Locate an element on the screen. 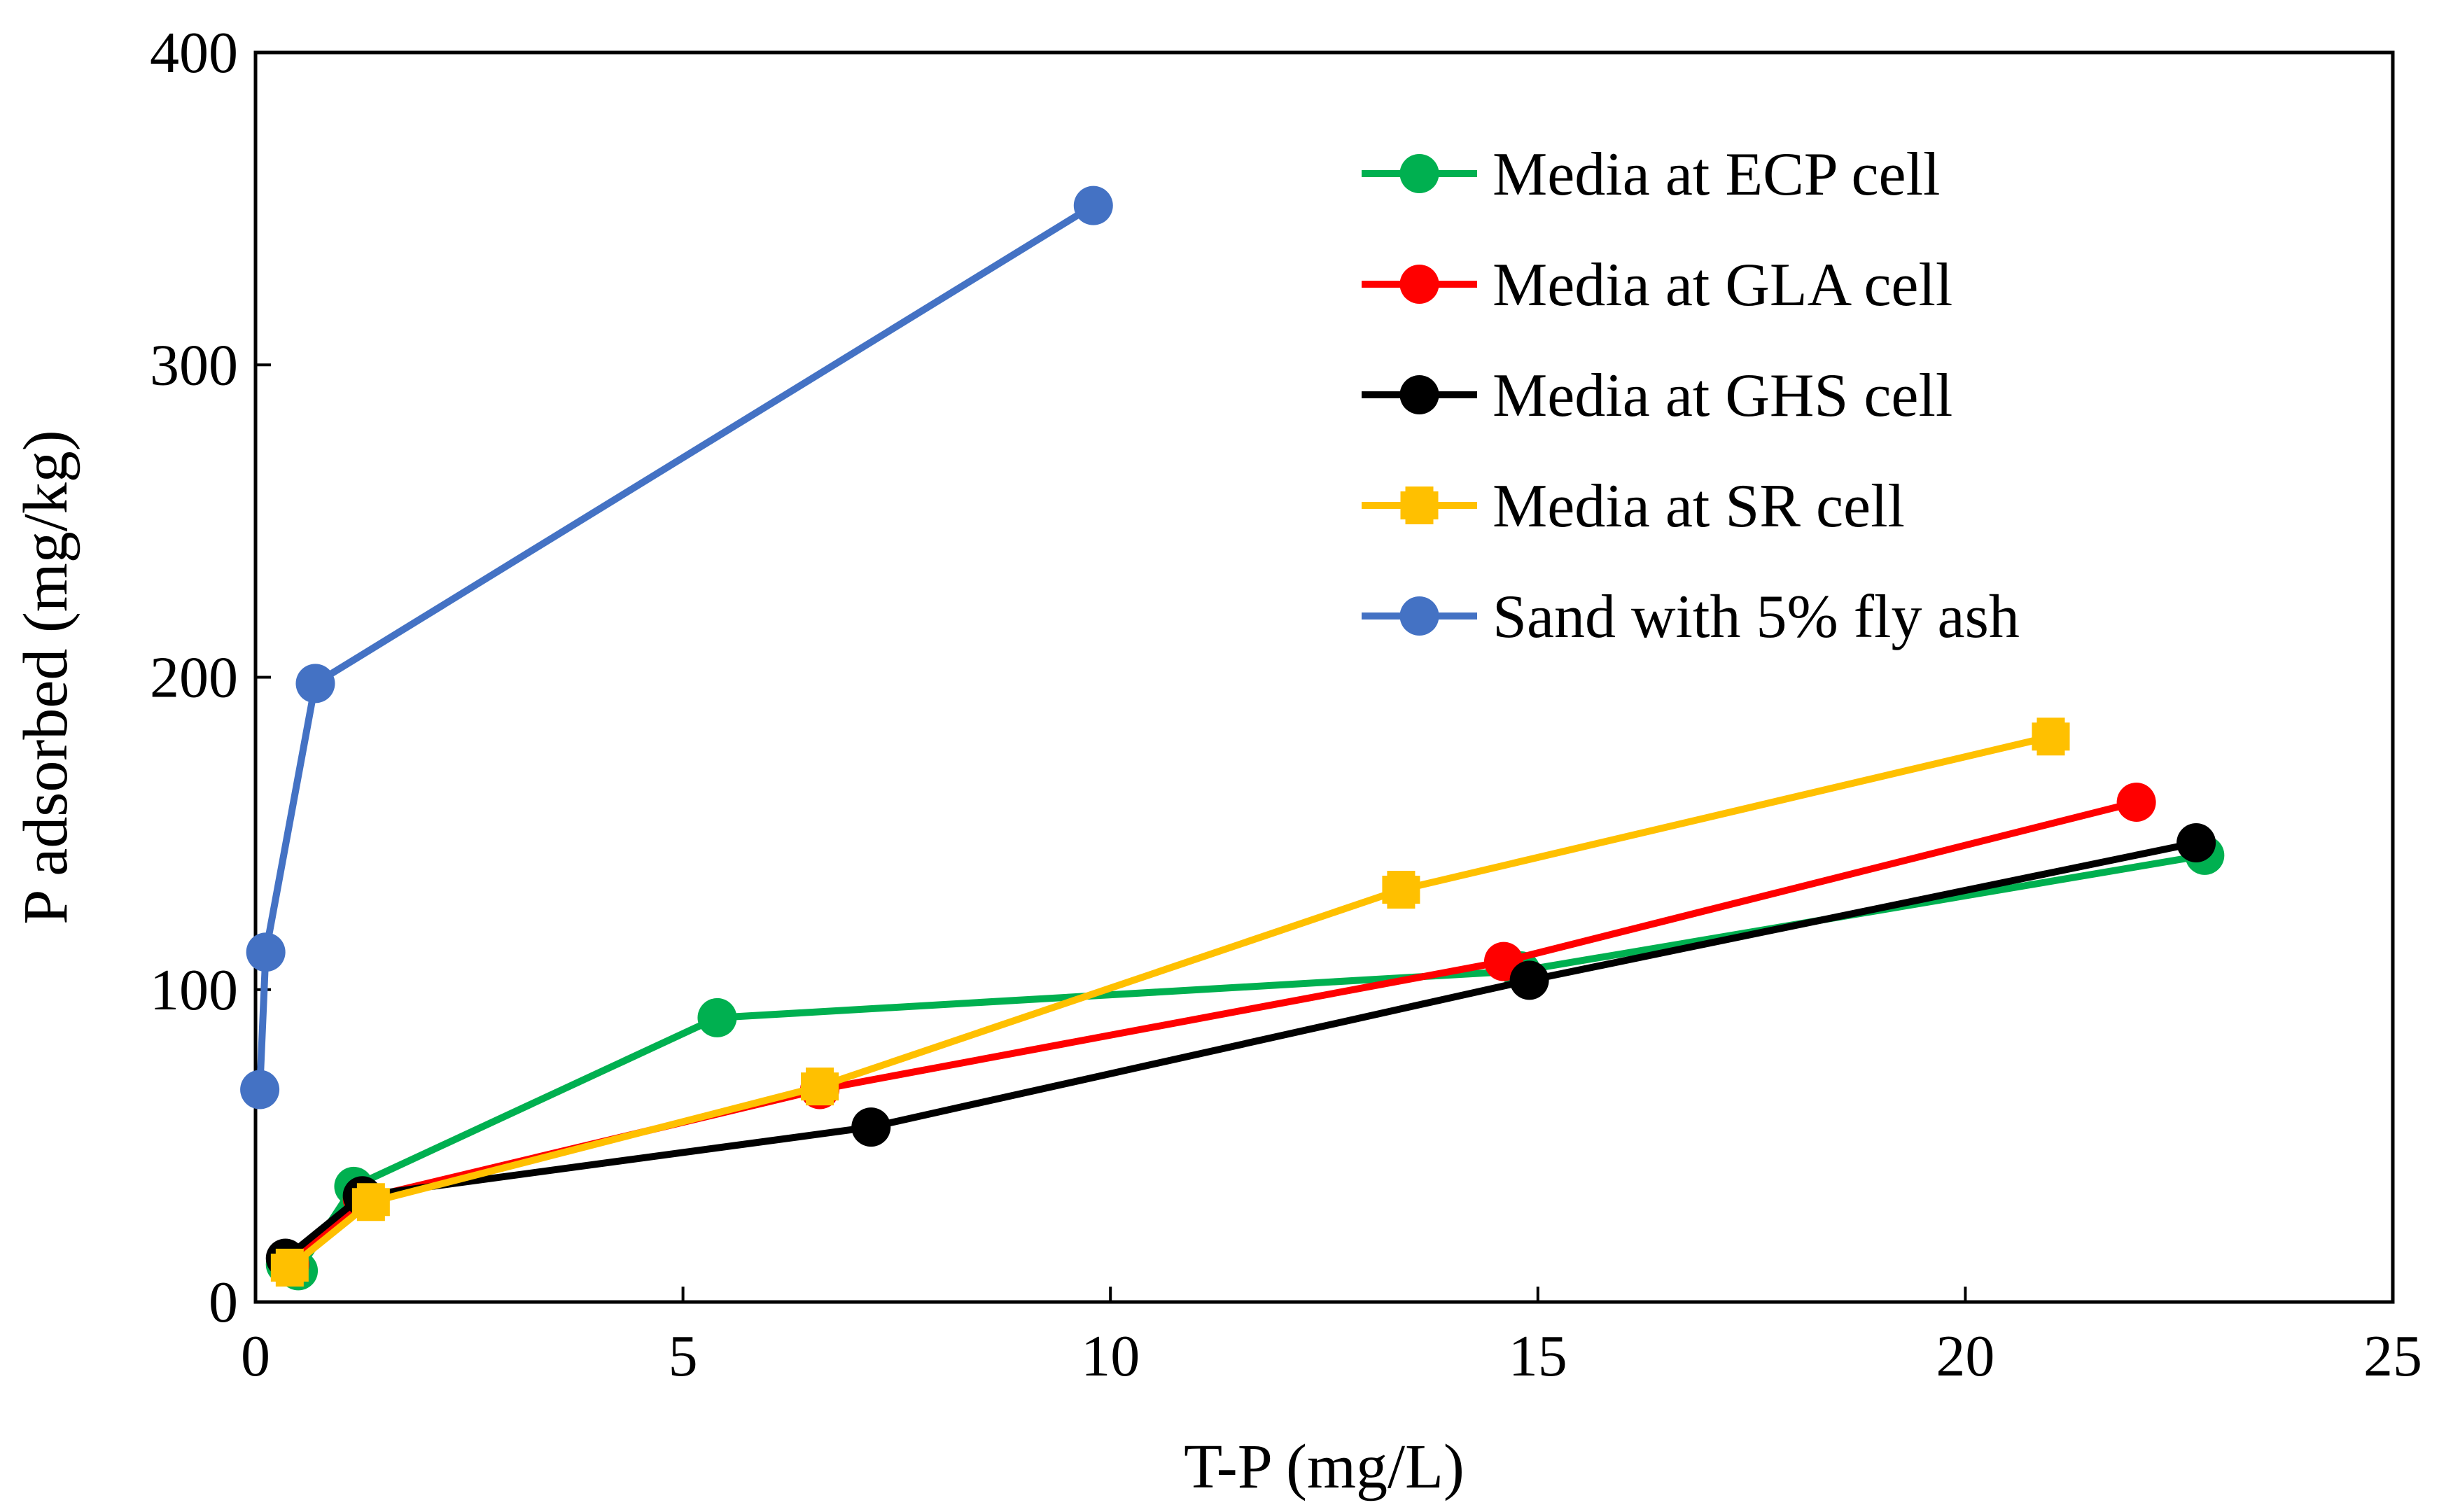 This screenshot has height=1512, width=2439. legend-label: Media at GHS cell is located at coordinates (1722, 396).